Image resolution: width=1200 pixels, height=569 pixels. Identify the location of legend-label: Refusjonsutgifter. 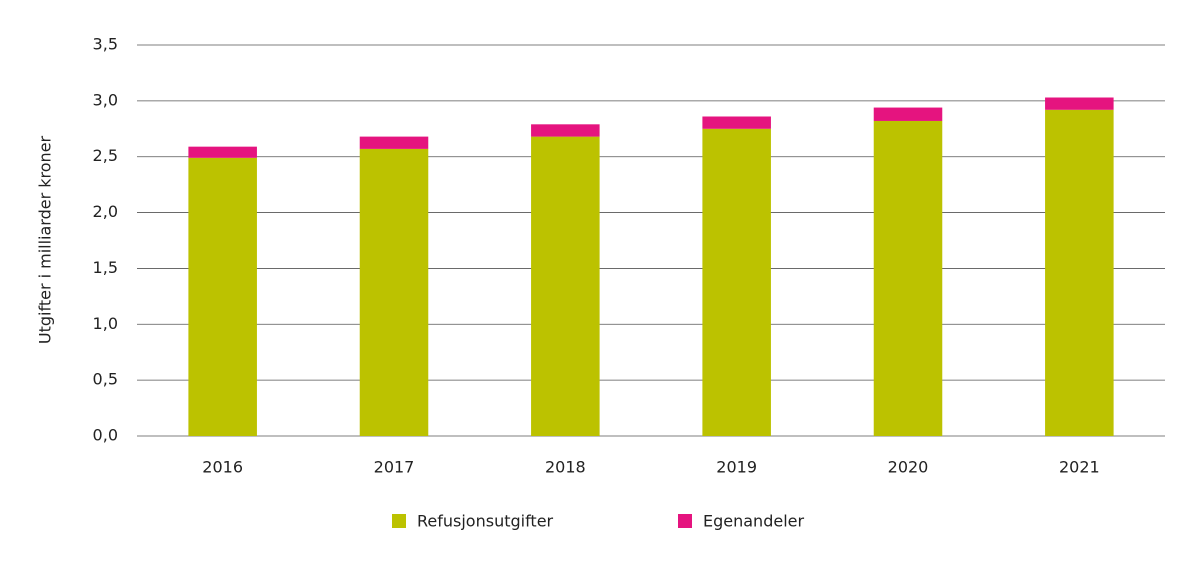
(485, 521).